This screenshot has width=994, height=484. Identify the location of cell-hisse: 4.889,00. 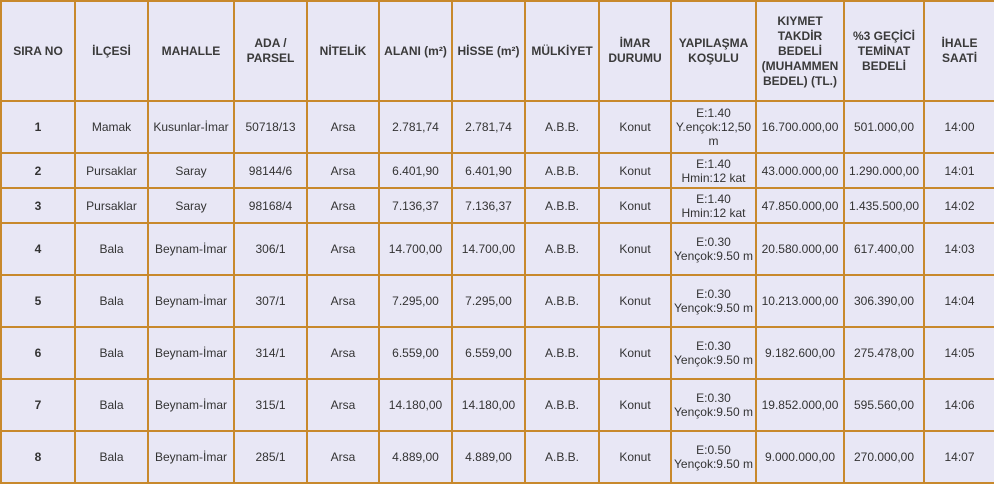
(488, 457).